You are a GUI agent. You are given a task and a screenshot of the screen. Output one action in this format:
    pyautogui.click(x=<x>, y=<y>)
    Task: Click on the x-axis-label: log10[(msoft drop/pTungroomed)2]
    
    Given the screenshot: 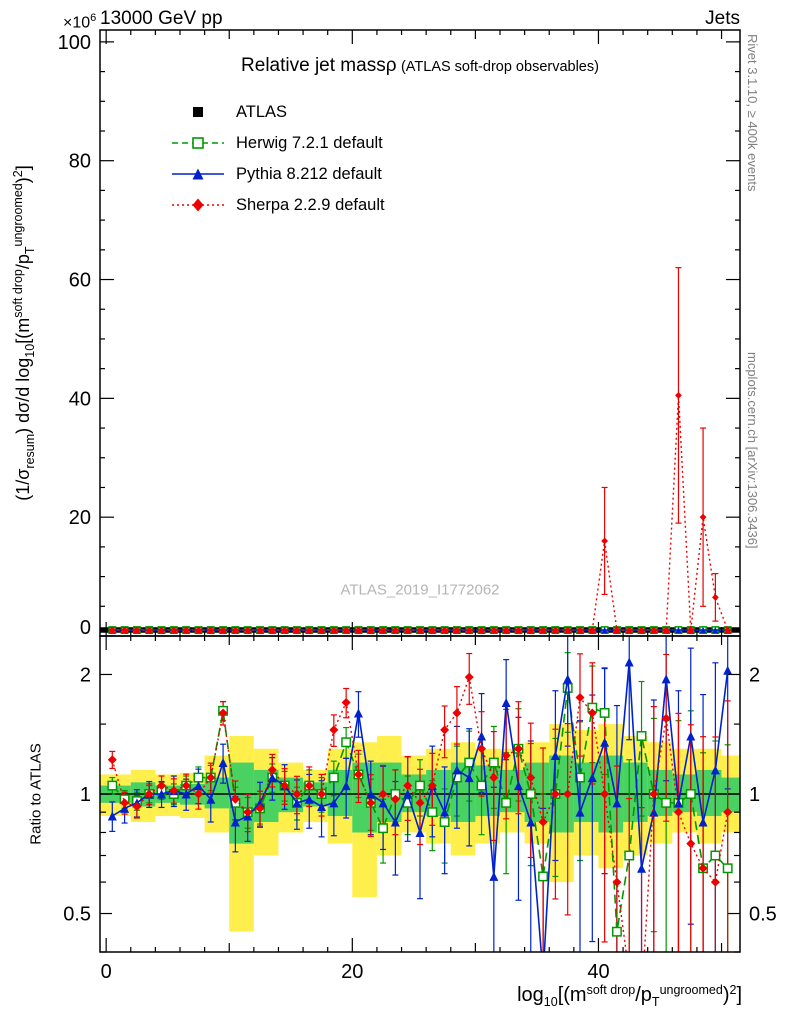 What is the action you would take?
    pyautogui.click(x=629, y=996)
    